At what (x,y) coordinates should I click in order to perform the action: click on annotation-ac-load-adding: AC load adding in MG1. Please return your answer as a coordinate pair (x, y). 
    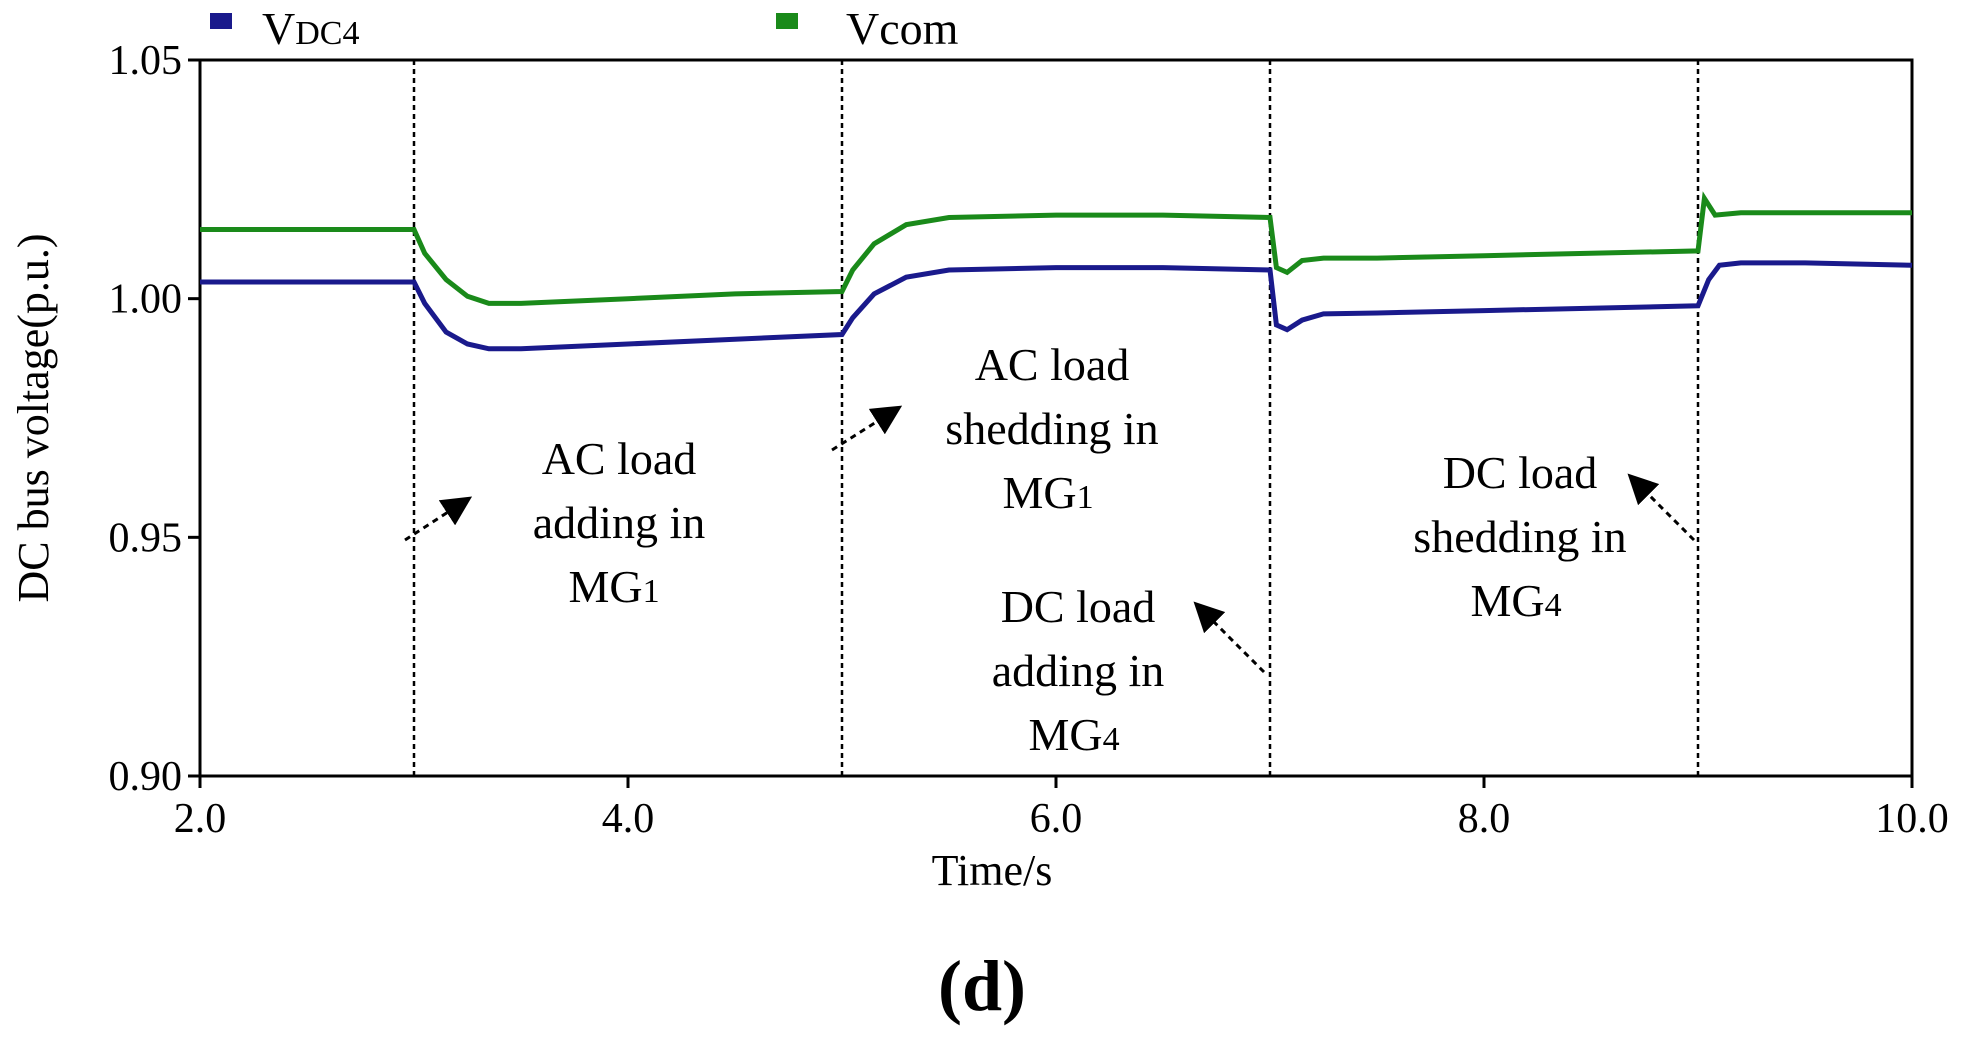
    Looking at the image, I should click on (619, 522).